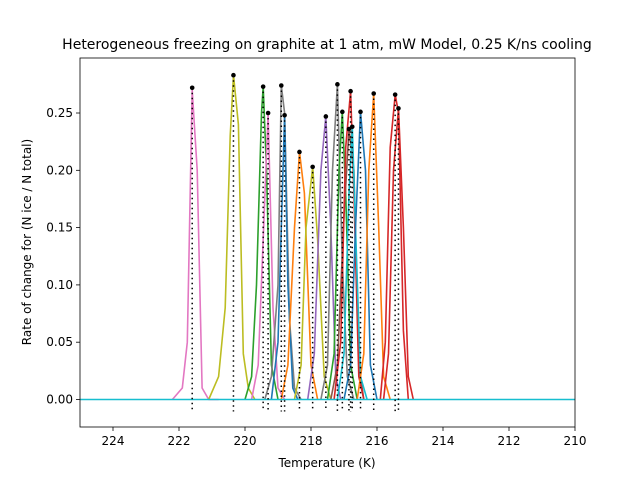 The height and width of the screenshot is (480, 640). What do you see at coordinates (59, 285) in the screenshot?
I see `y-tick-label: 0.10` at bounding box center [59, 285].